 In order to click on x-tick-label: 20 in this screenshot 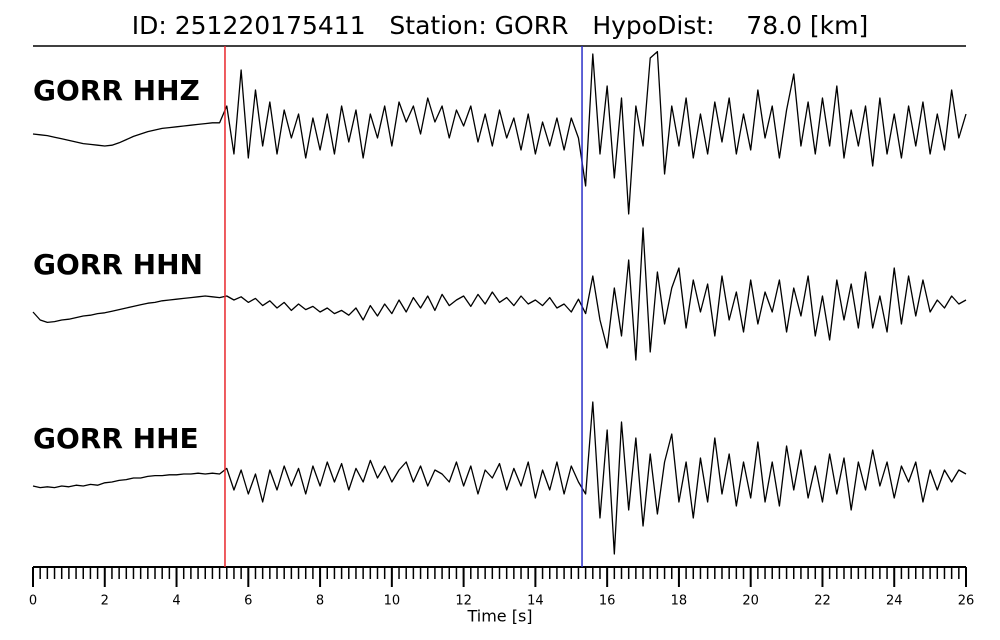, I will do `click(750, 601)`.